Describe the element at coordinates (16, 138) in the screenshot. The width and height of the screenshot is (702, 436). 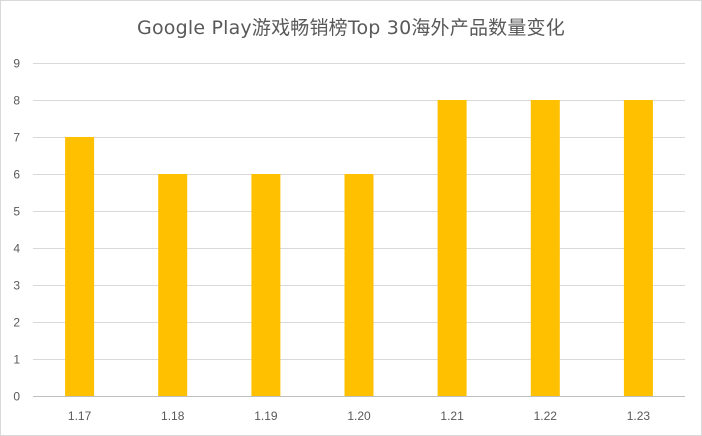
I see `y-tick-label: 7` at that location.